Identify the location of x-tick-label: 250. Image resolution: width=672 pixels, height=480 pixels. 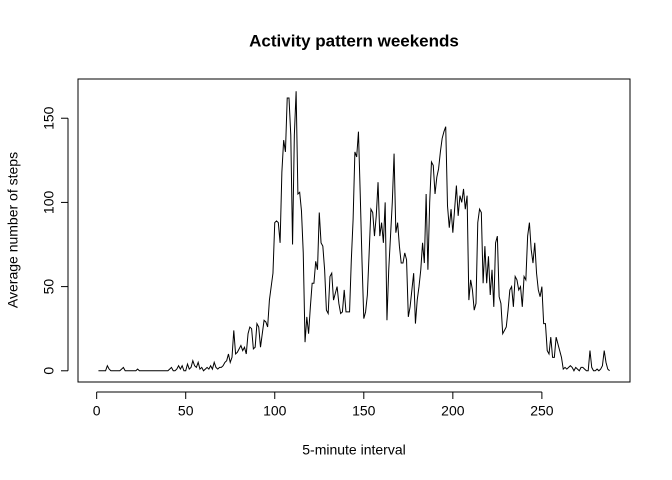
(542, 411).